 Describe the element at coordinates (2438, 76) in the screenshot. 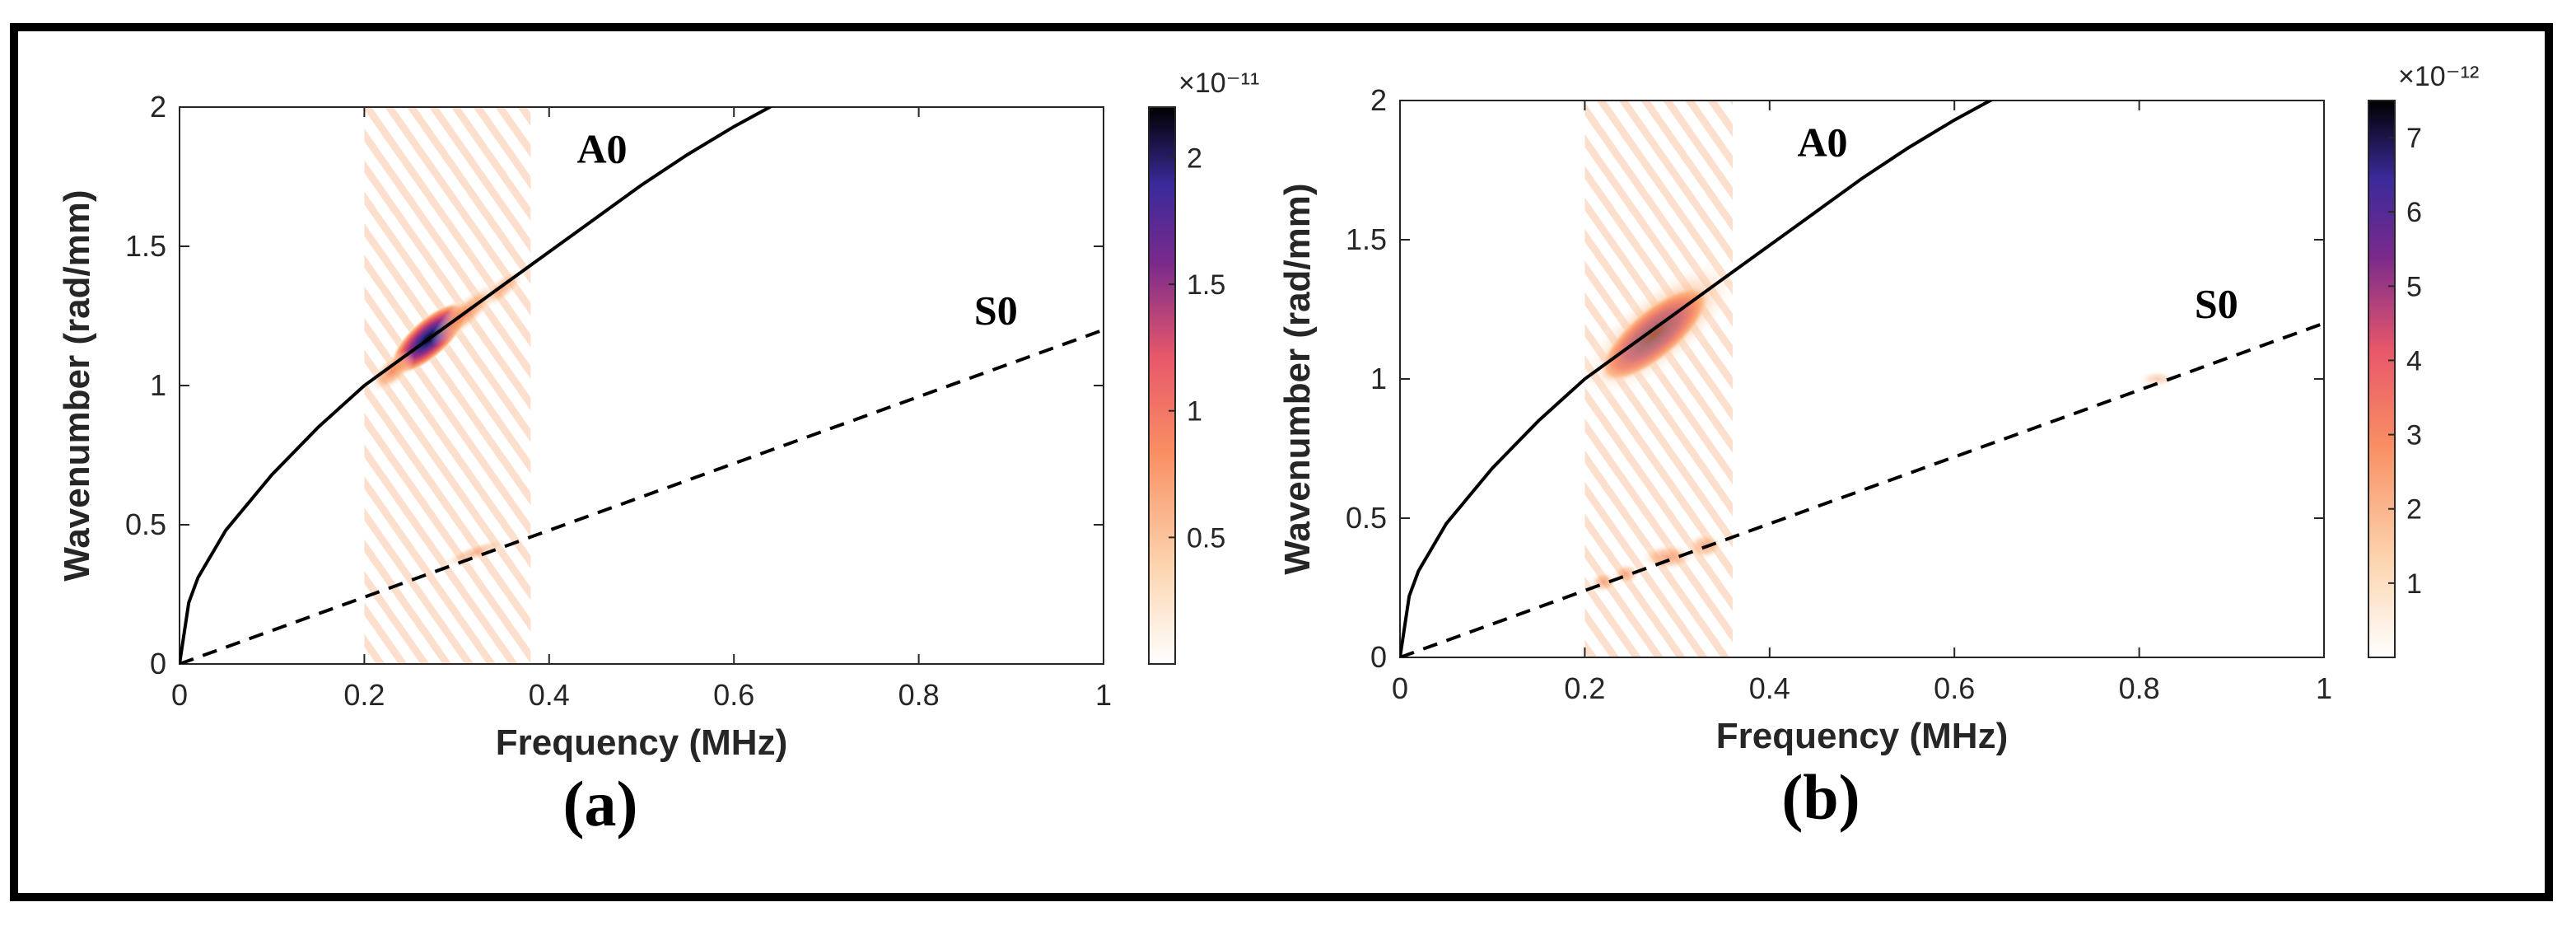

I see `colorbar-exponent: ×10⁻¹²` at that location.